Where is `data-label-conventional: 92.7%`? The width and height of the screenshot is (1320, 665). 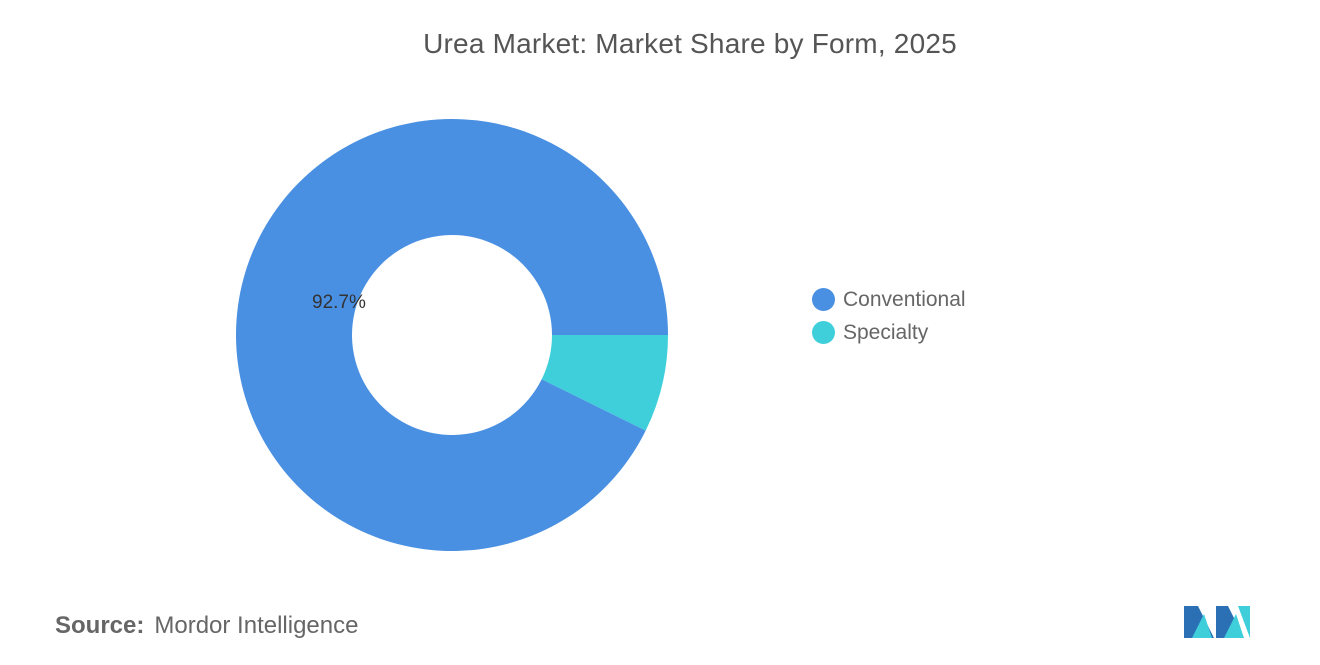 data-label-conventional: 92.7% is located at coordinates (339, 302).